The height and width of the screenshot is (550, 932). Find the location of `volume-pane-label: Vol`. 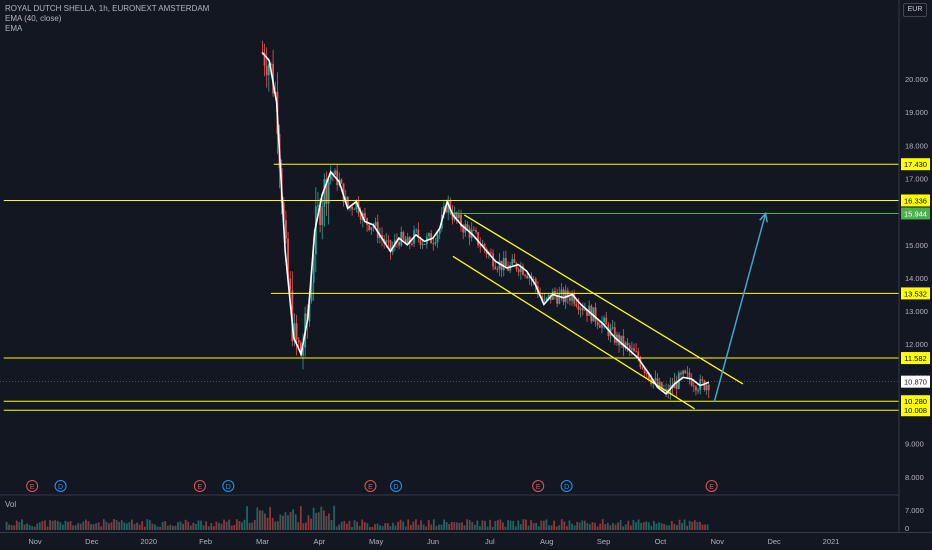

volume-pane-label: Vol is located at coordinates (11, 504).